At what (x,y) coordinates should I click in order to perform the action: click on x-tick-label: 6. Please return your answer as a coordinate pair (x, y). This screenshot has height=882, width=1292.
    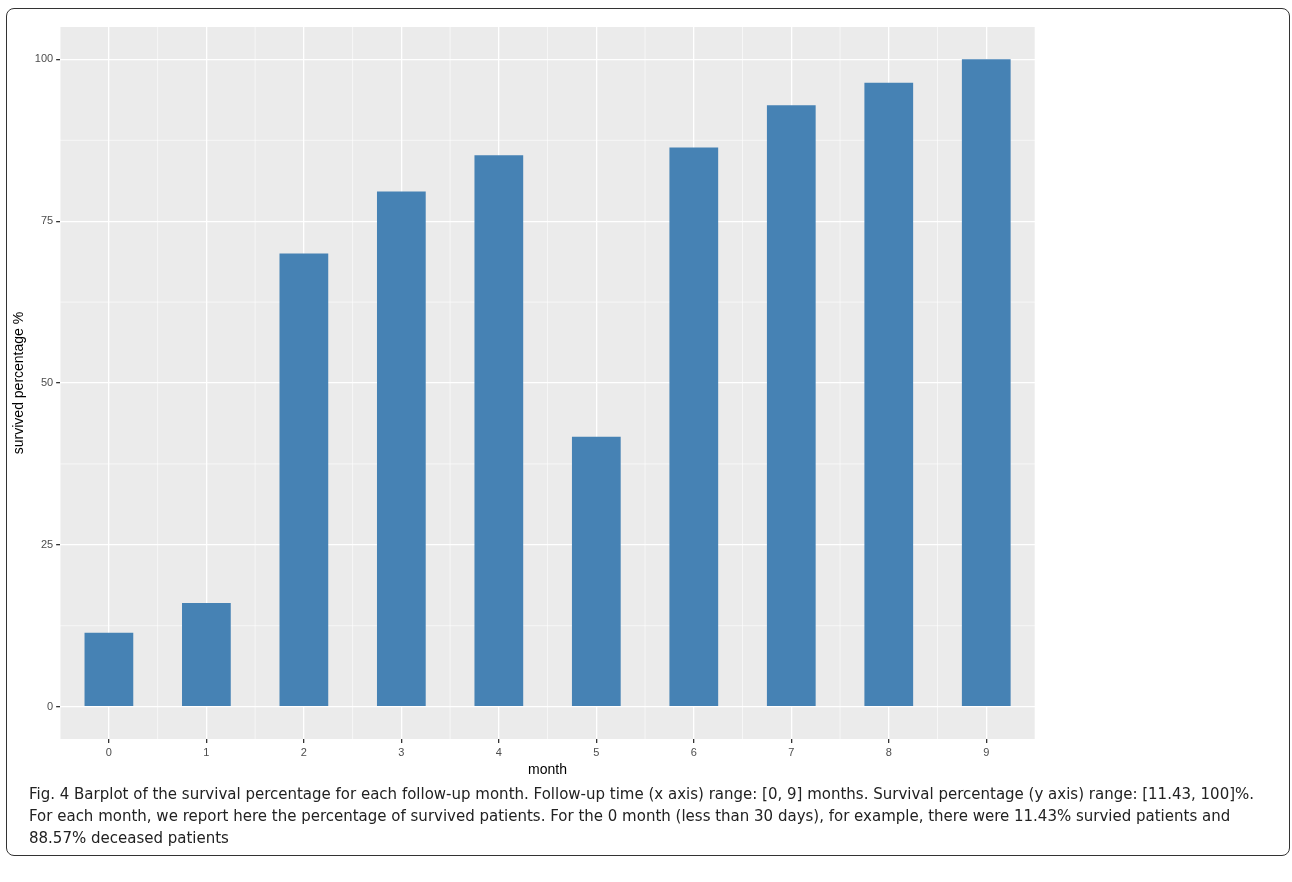
    Looking at the image, I should click on (693, 751).